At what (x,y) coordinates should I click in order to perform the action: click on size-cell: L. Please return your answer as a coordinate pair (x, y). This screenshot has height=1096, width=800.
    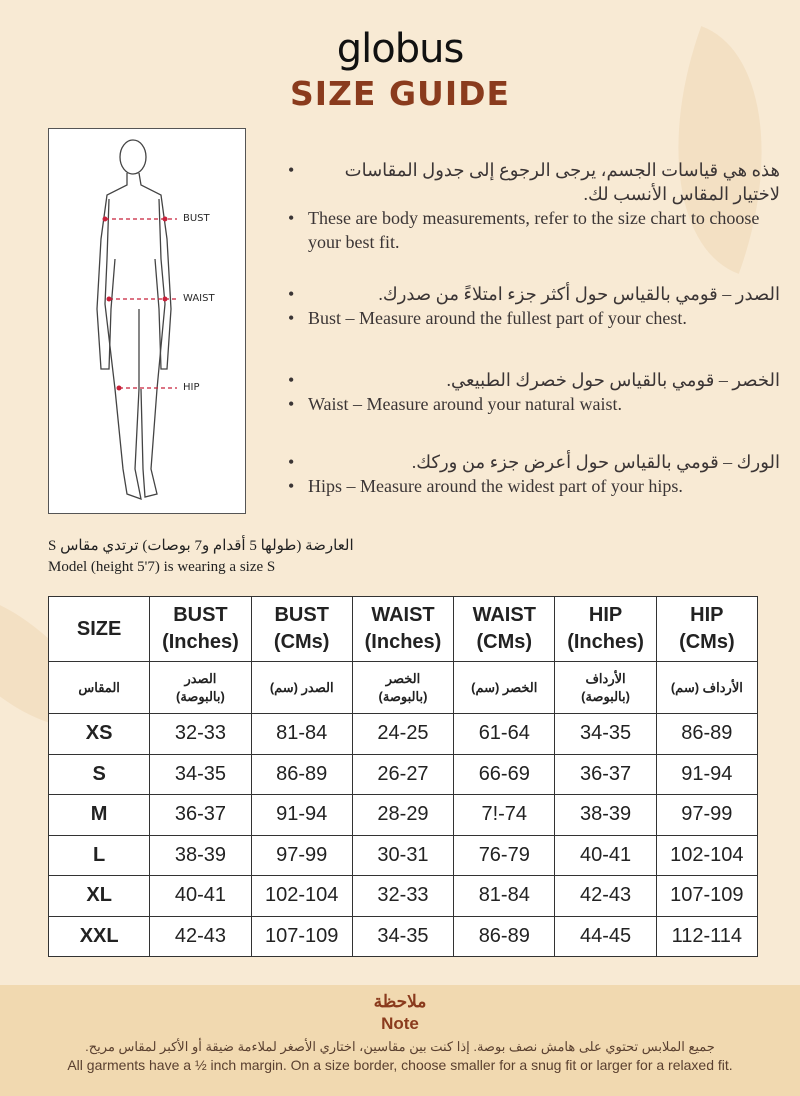
    Looking at the image, I should click on (99, 855).